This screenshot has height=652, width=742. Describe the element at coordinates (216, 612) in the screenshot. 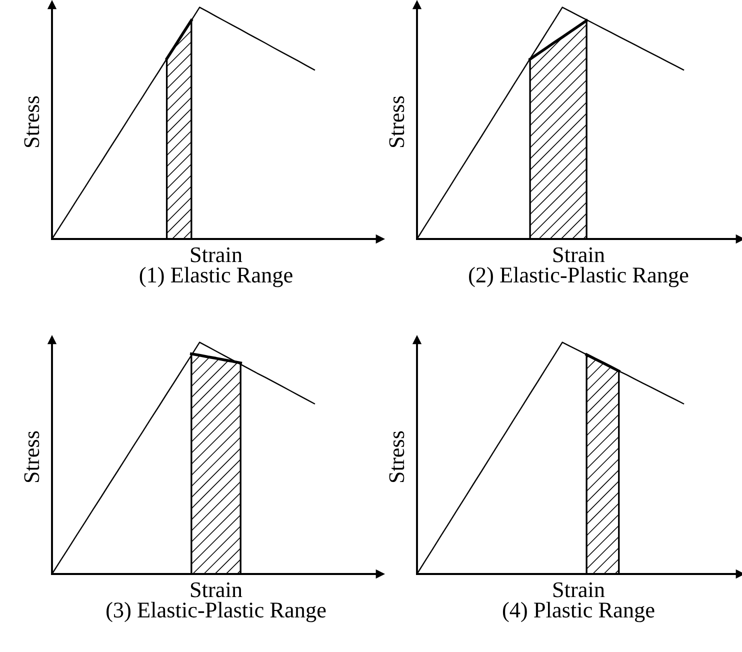

I see `text: (3) Elastic-Plastic Range` at that location.